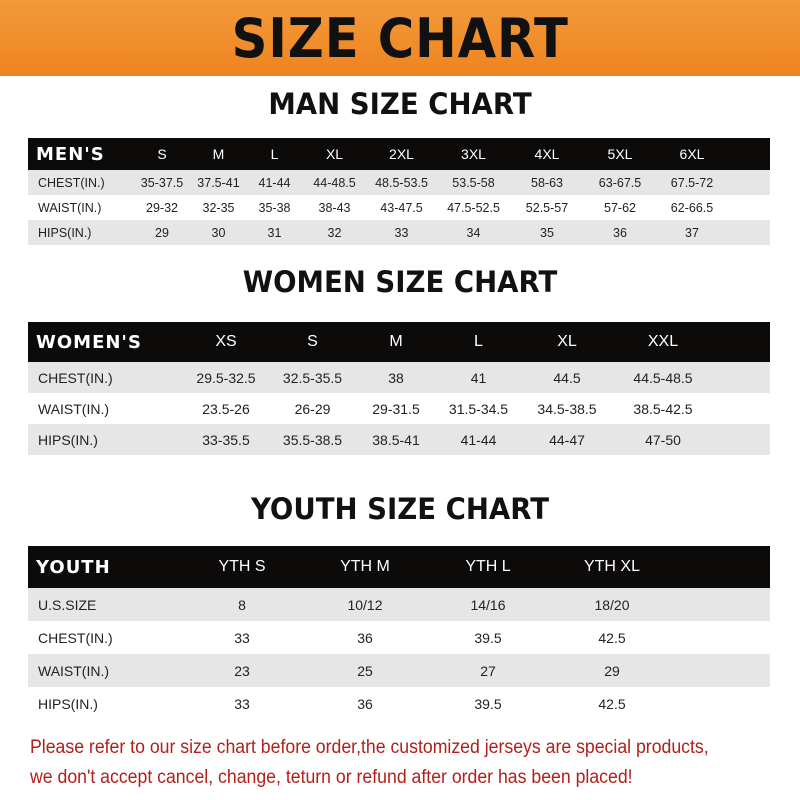 This screenshot has height=800, width=800. I want to click on table-cell: 32-35, so click(218, 207).